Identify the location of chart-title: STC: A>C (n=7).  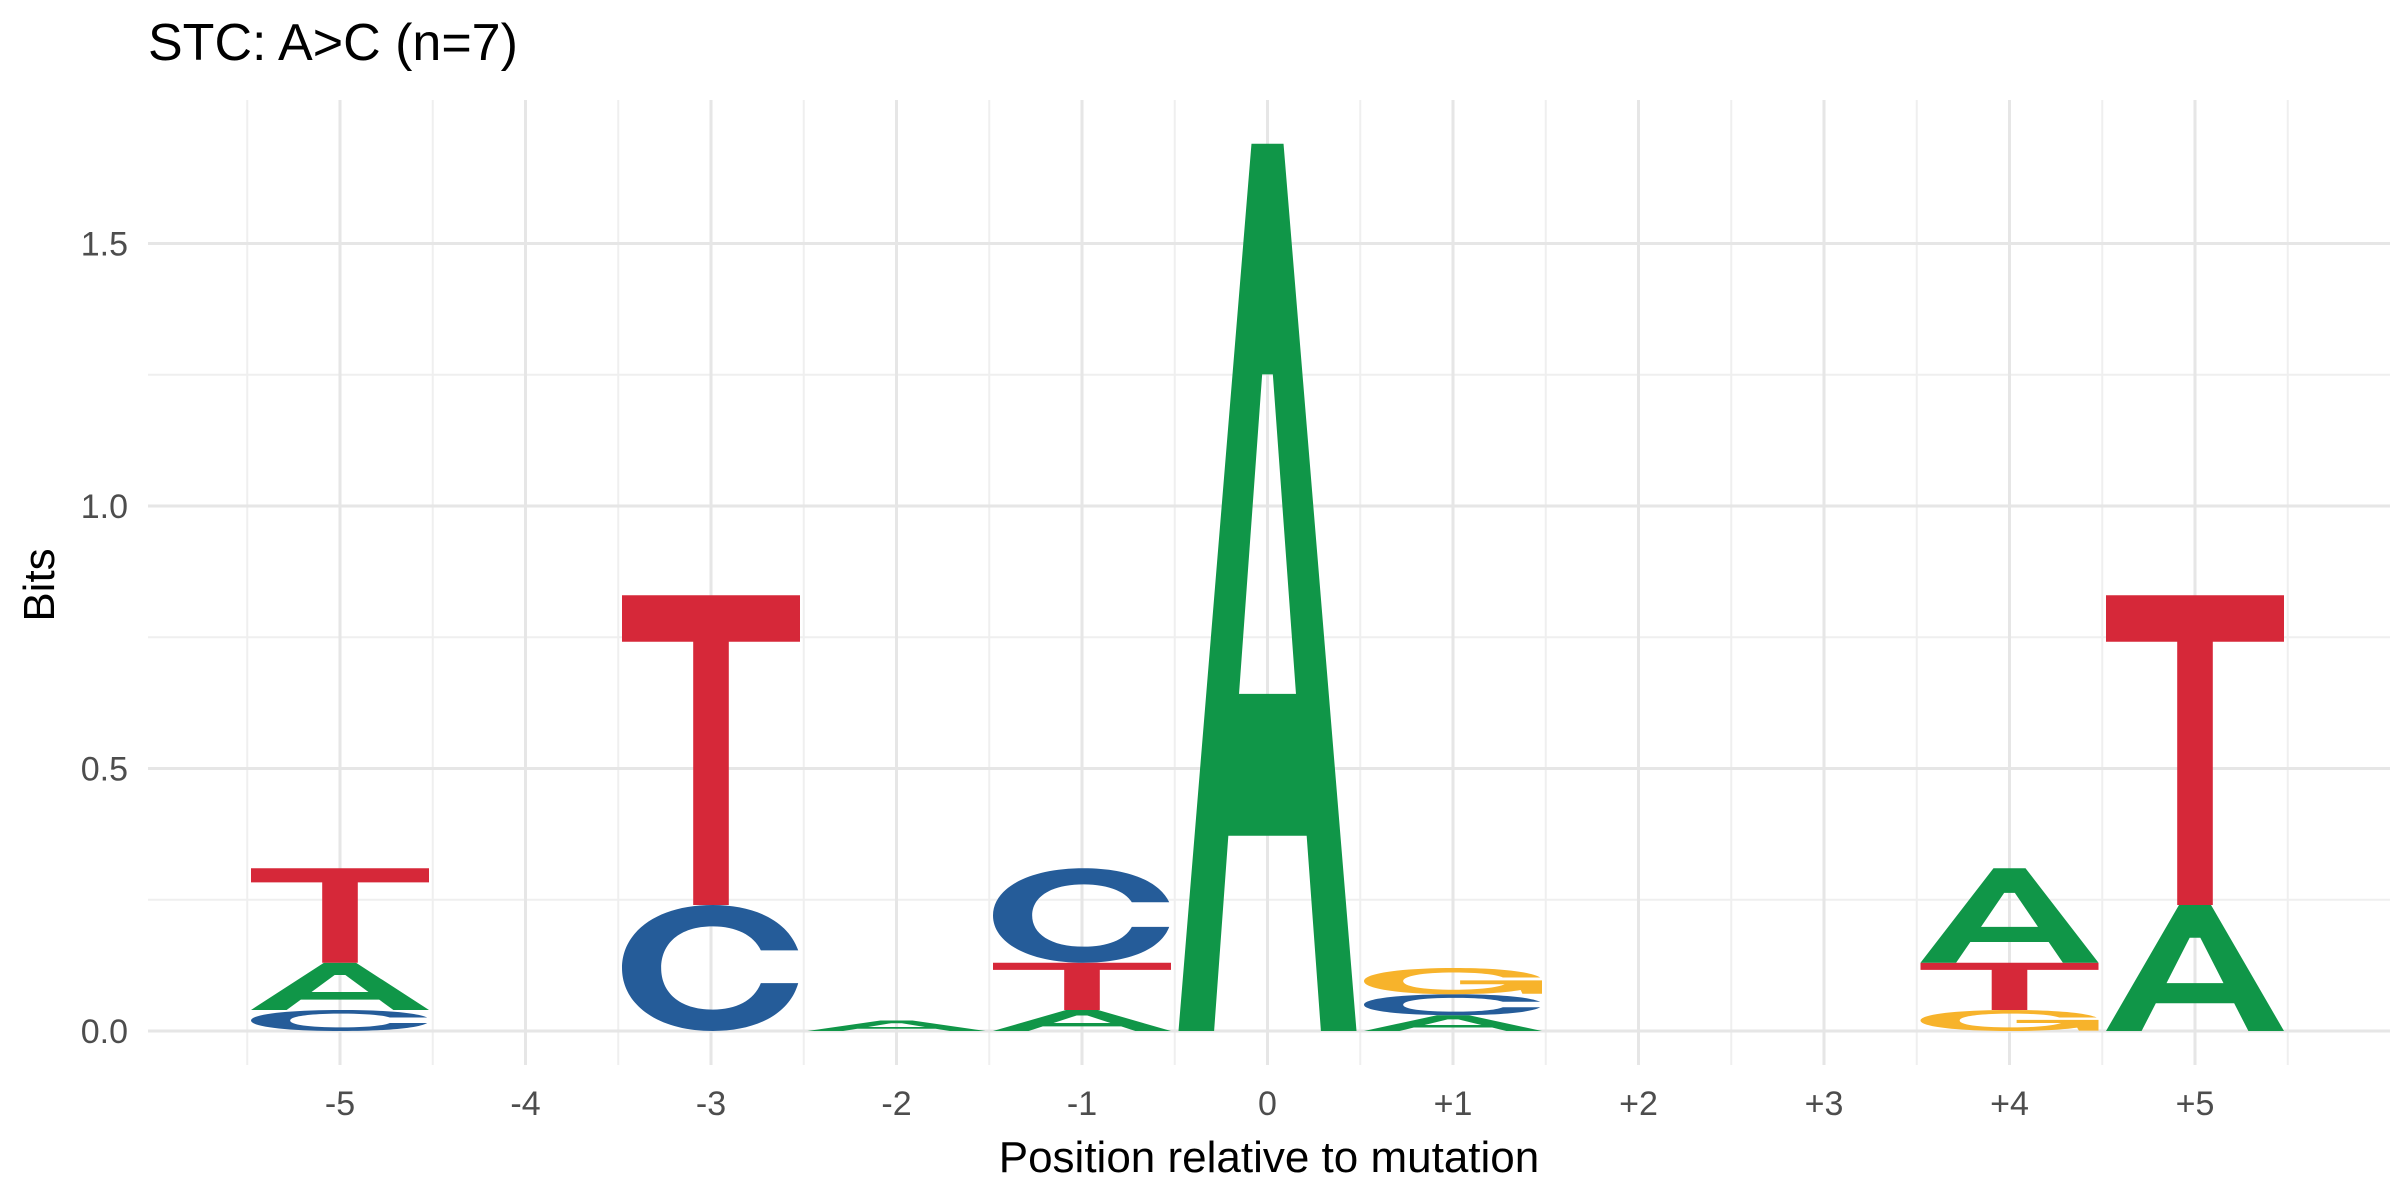
(333, 43).